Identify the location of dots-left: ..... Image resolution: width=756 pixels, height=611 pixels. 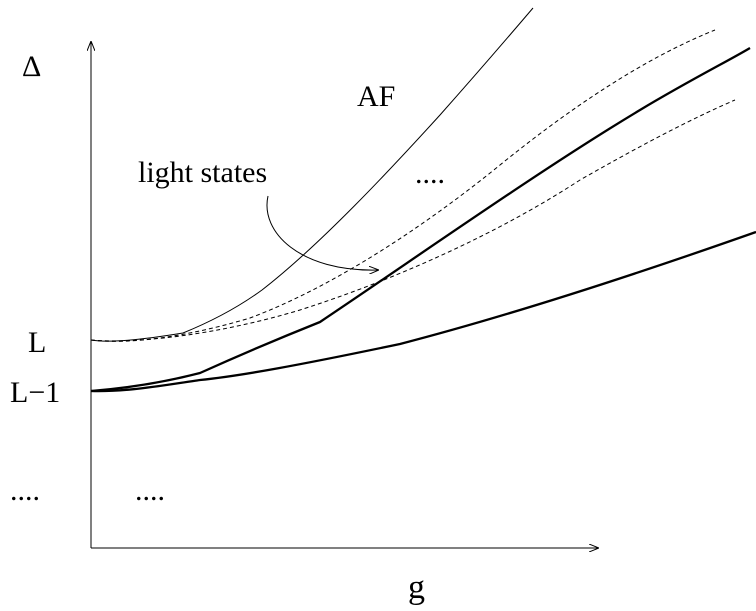
(25, 490).